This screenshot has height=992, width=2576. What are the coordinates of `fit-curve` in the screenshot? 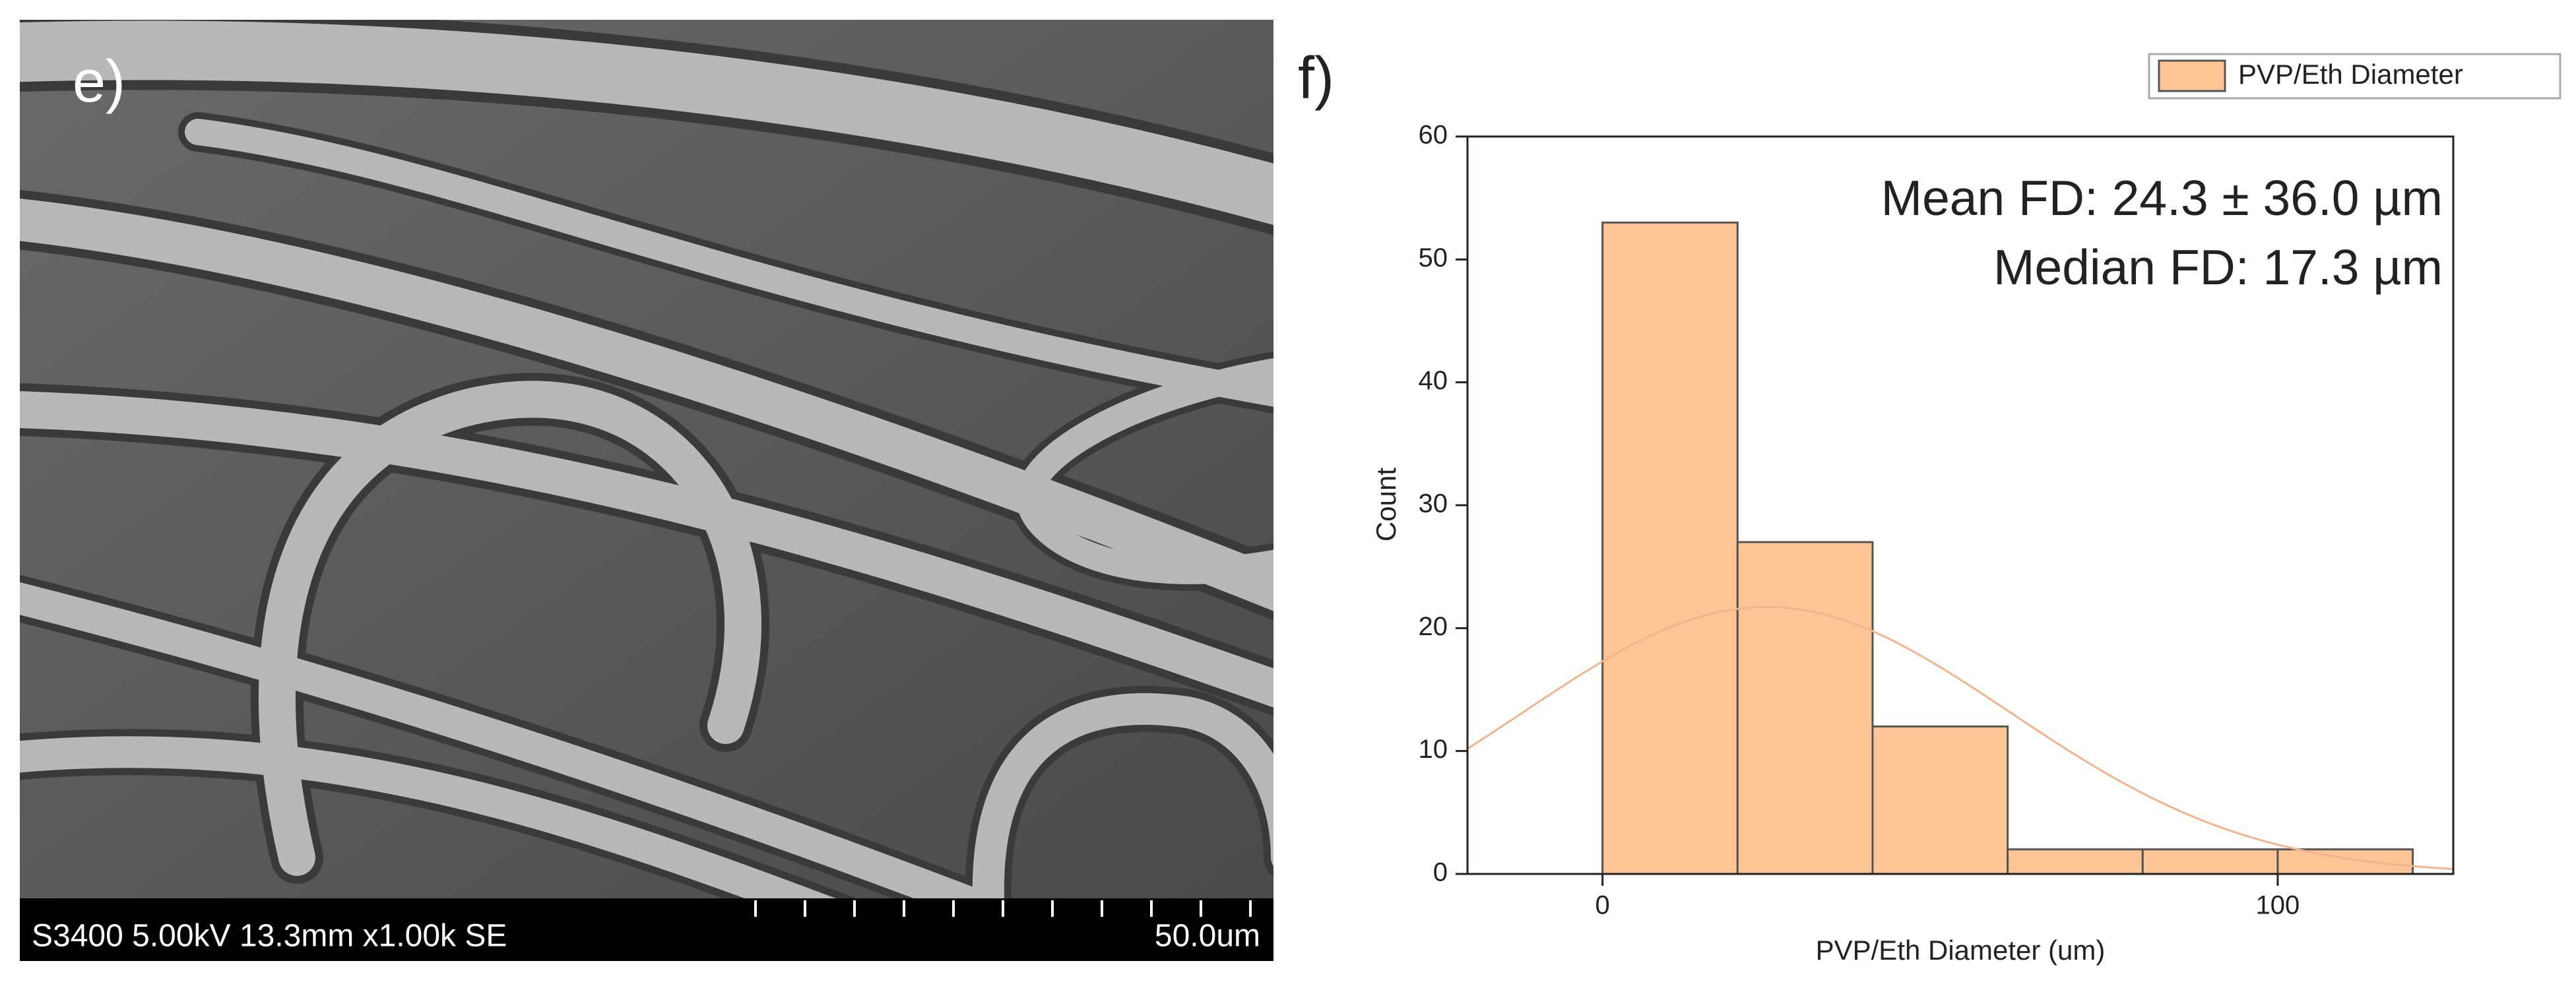 It's located at (1960, 737).